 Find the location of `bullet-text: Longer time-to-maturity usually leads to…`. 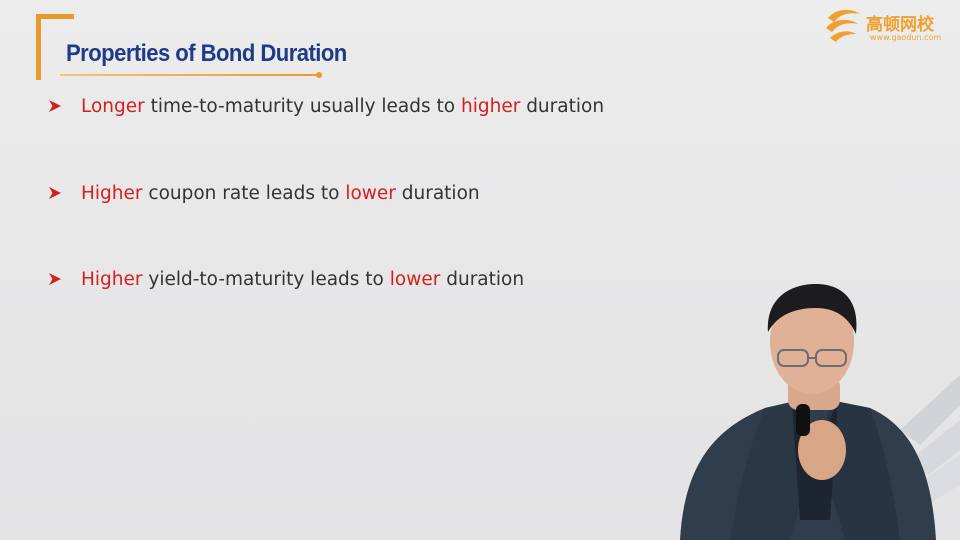

bullet-text: Longer time-to-maturity usually leads to… is located at coordinates (342, 106).